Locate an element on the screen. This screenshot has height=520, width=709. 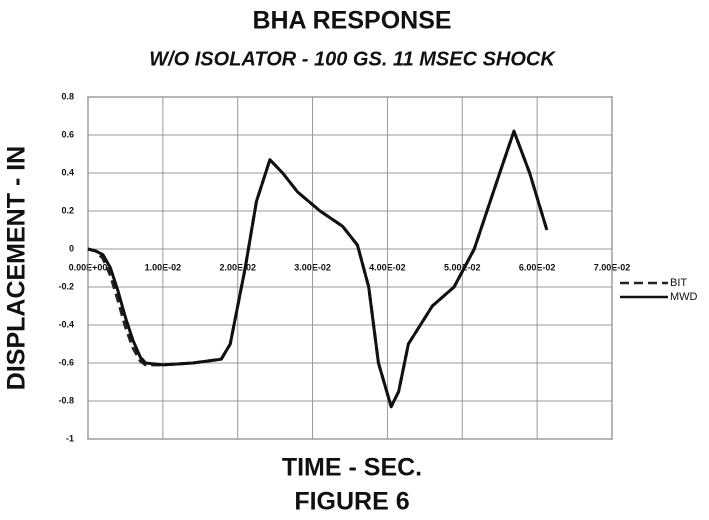
caption: FIGURE 6 is located at coordinates (351, 502).